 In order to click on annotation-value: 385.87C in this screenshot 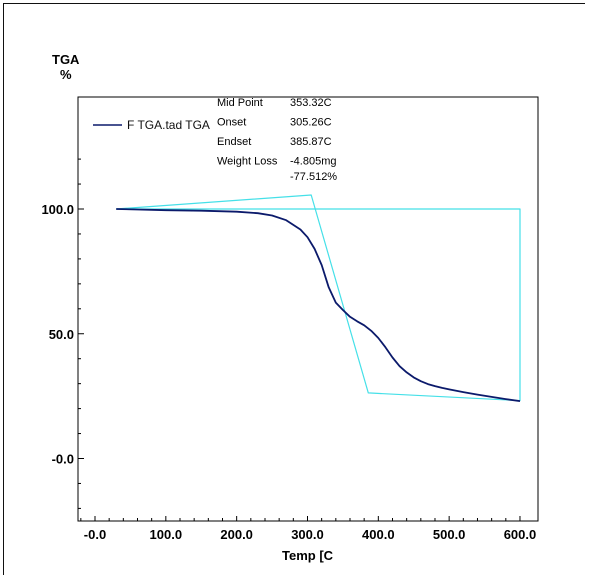, I will do `click(311, 142)`.